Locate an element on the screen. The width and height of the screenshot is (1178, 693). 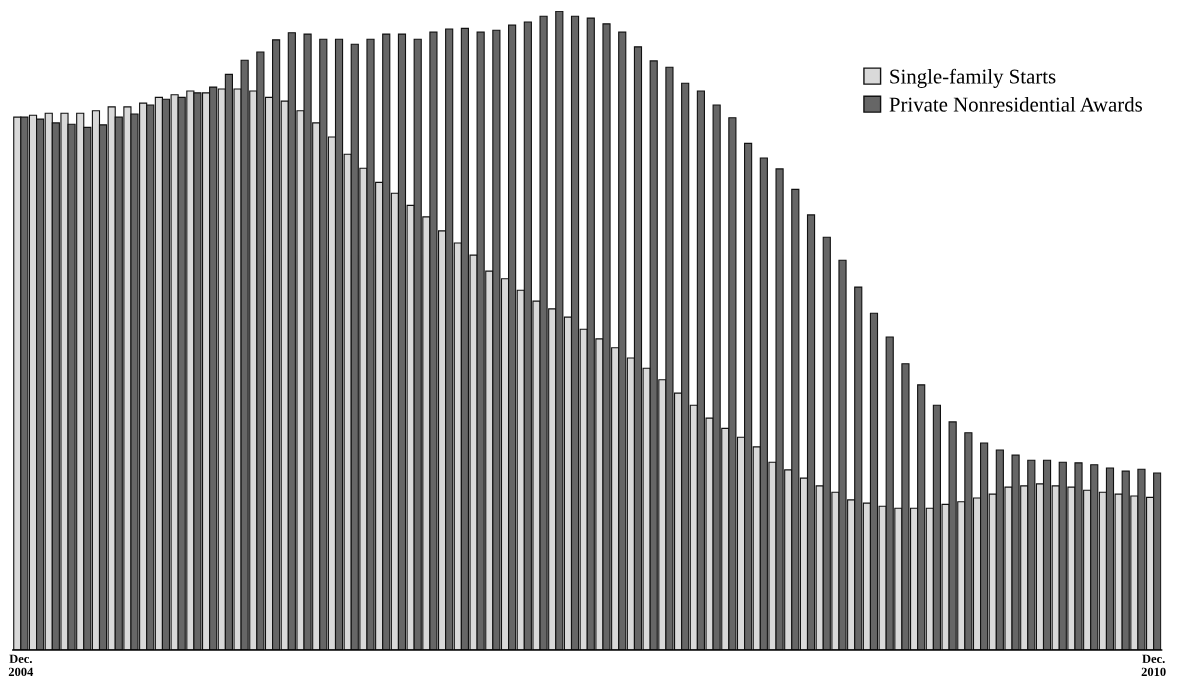
x-tick-label: Dec. 2004 is located at coordinates (21, 665).